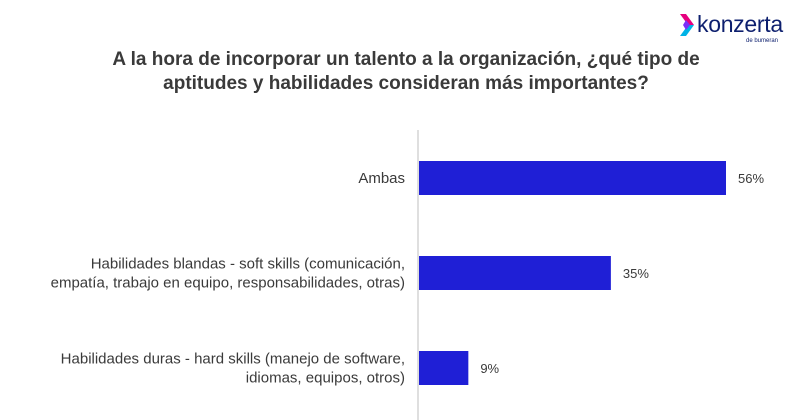 The height and width of the screenshot is (420, 812). Describe the element at coordinates (740, 24) in the screenshot. I see `brand-wordmark: konzerta` at that location.